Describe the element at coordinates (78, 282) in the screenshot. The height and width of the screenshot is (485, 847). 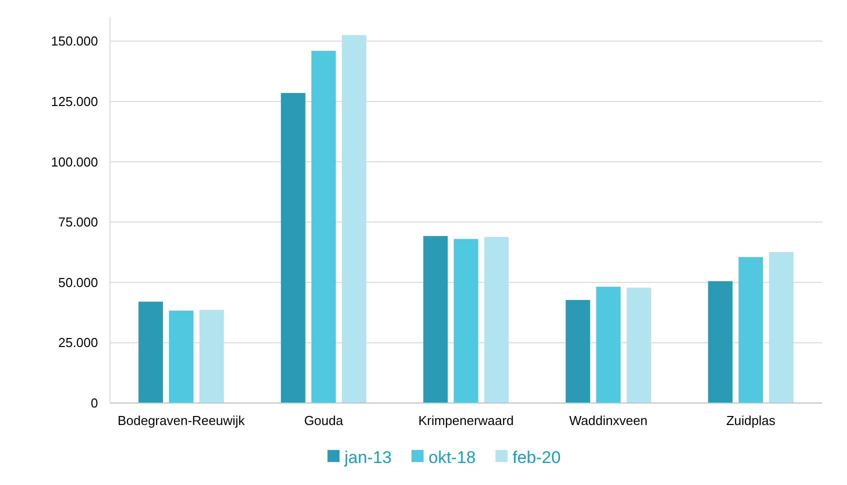
I see `y-tick-label: 50.000` at that location.